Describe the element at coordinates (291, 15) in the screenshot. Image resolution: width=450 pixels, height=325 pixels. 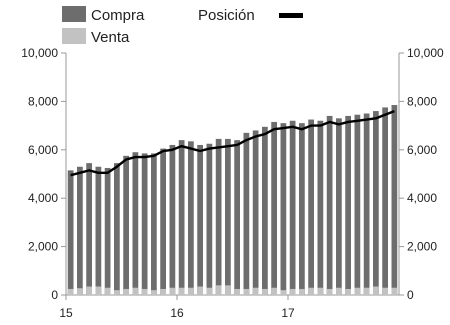
I see `legend-swatch-posicion` at that location.